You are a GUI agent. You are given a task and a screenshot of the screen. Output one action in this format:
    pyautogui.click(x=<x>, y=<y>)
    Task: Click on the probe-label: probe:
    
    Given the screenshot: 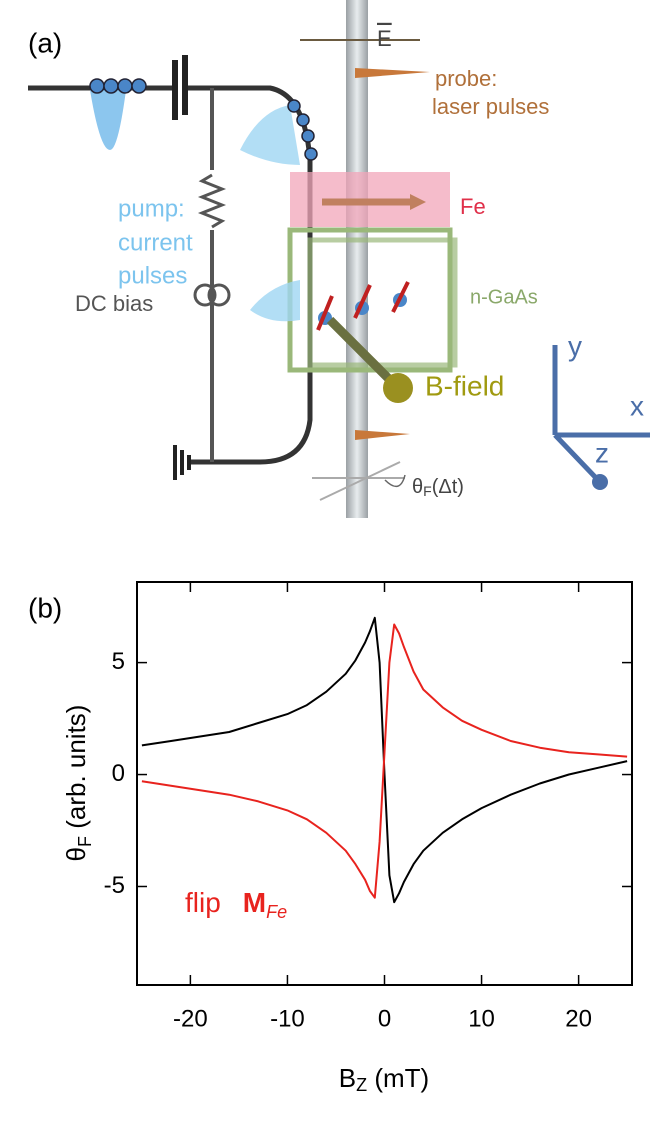 What is the action you would take?
    pyautogui.click(x=466, y=78)
    